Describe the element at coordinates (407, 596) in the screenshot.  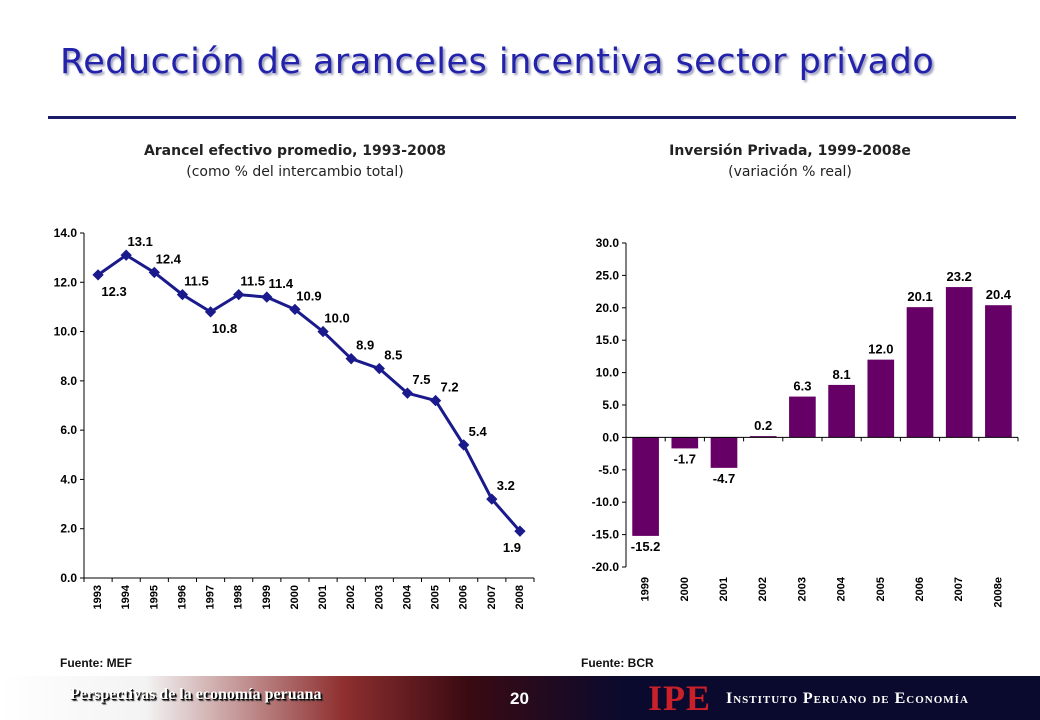
I see `tariff-x-tick-label: 2004` at that location.